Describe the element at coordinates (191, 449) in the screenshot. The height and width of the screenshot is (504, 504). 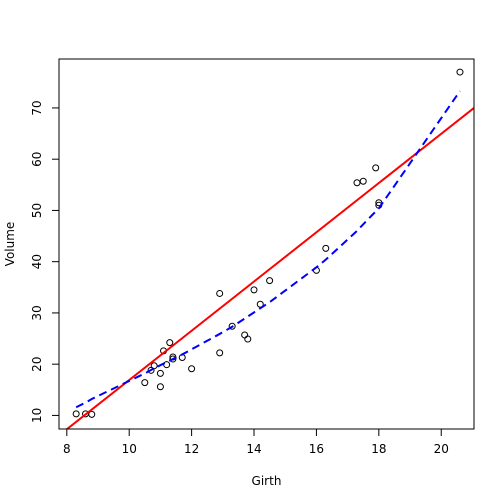
I see `x-tick-label: 12` at that location.